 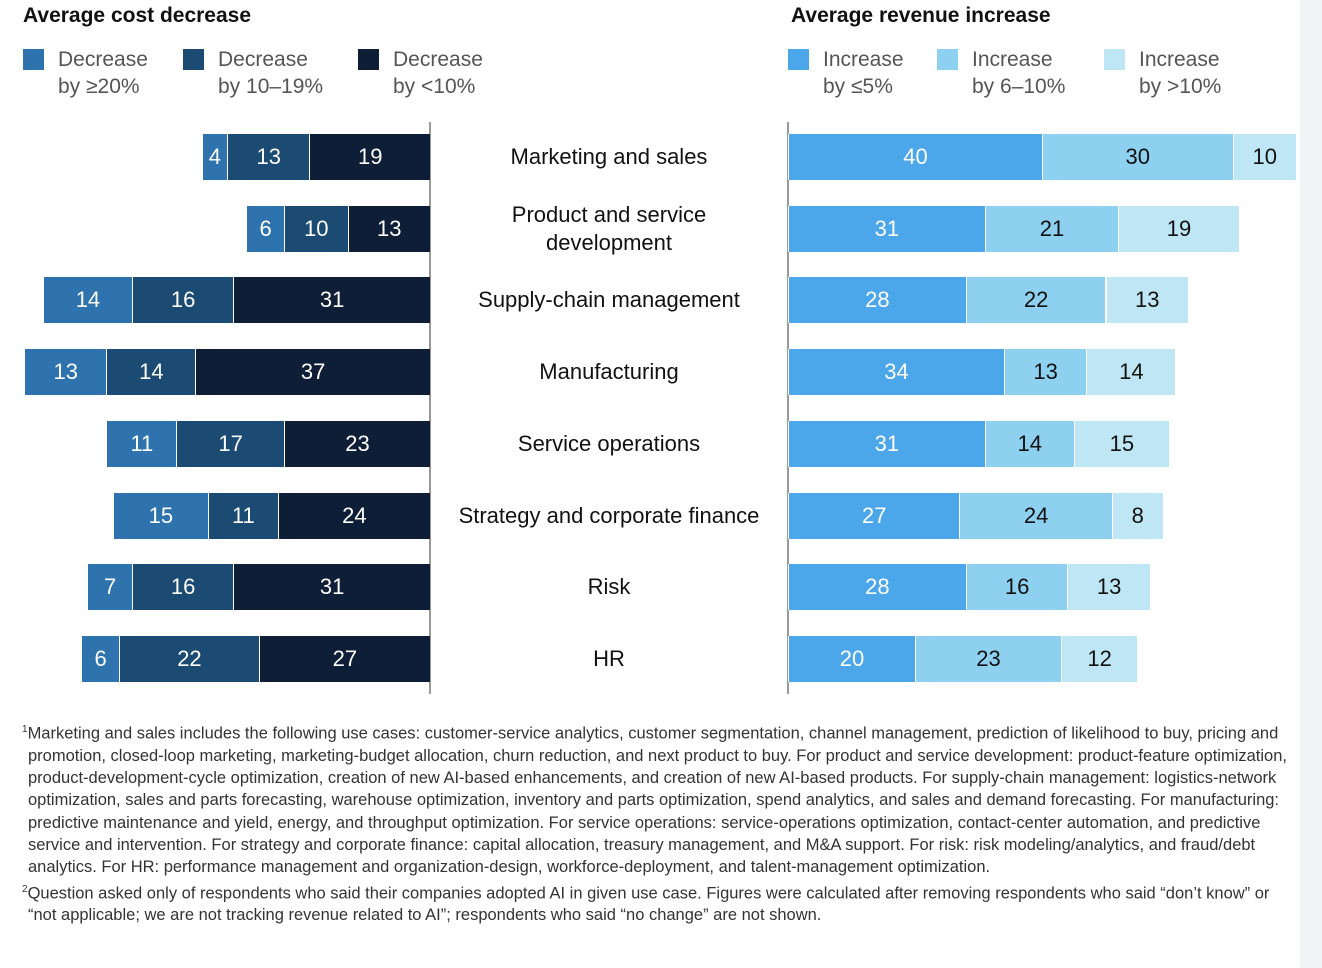 I want to click on revenue-bar-segment: 19, so click(x=1178, y=228).